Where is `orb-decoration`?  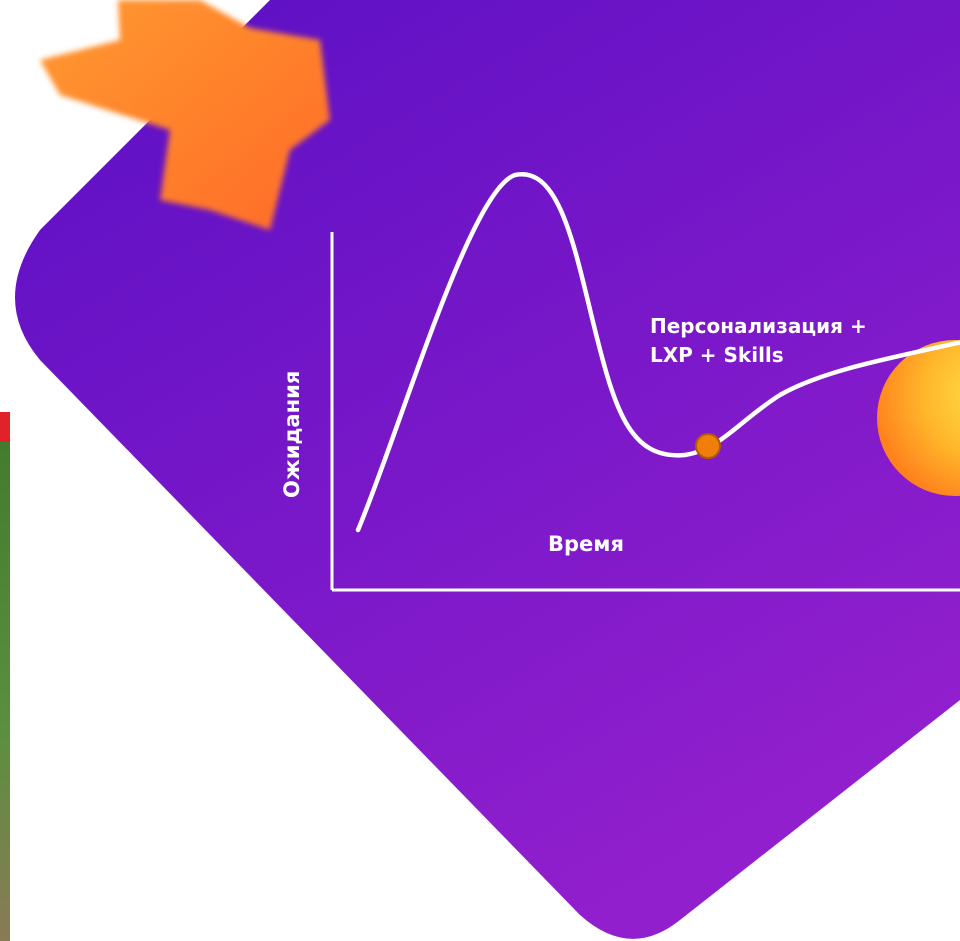 orb-decoration is located at coordinates (918, 418).